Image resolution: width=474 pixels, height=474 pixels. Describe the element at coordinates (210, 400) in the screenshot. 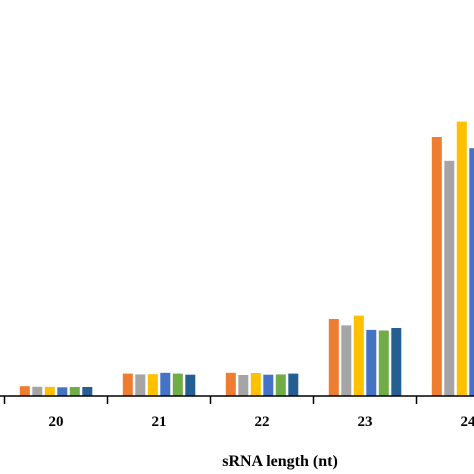

I see `x-ticks-group` at that location.